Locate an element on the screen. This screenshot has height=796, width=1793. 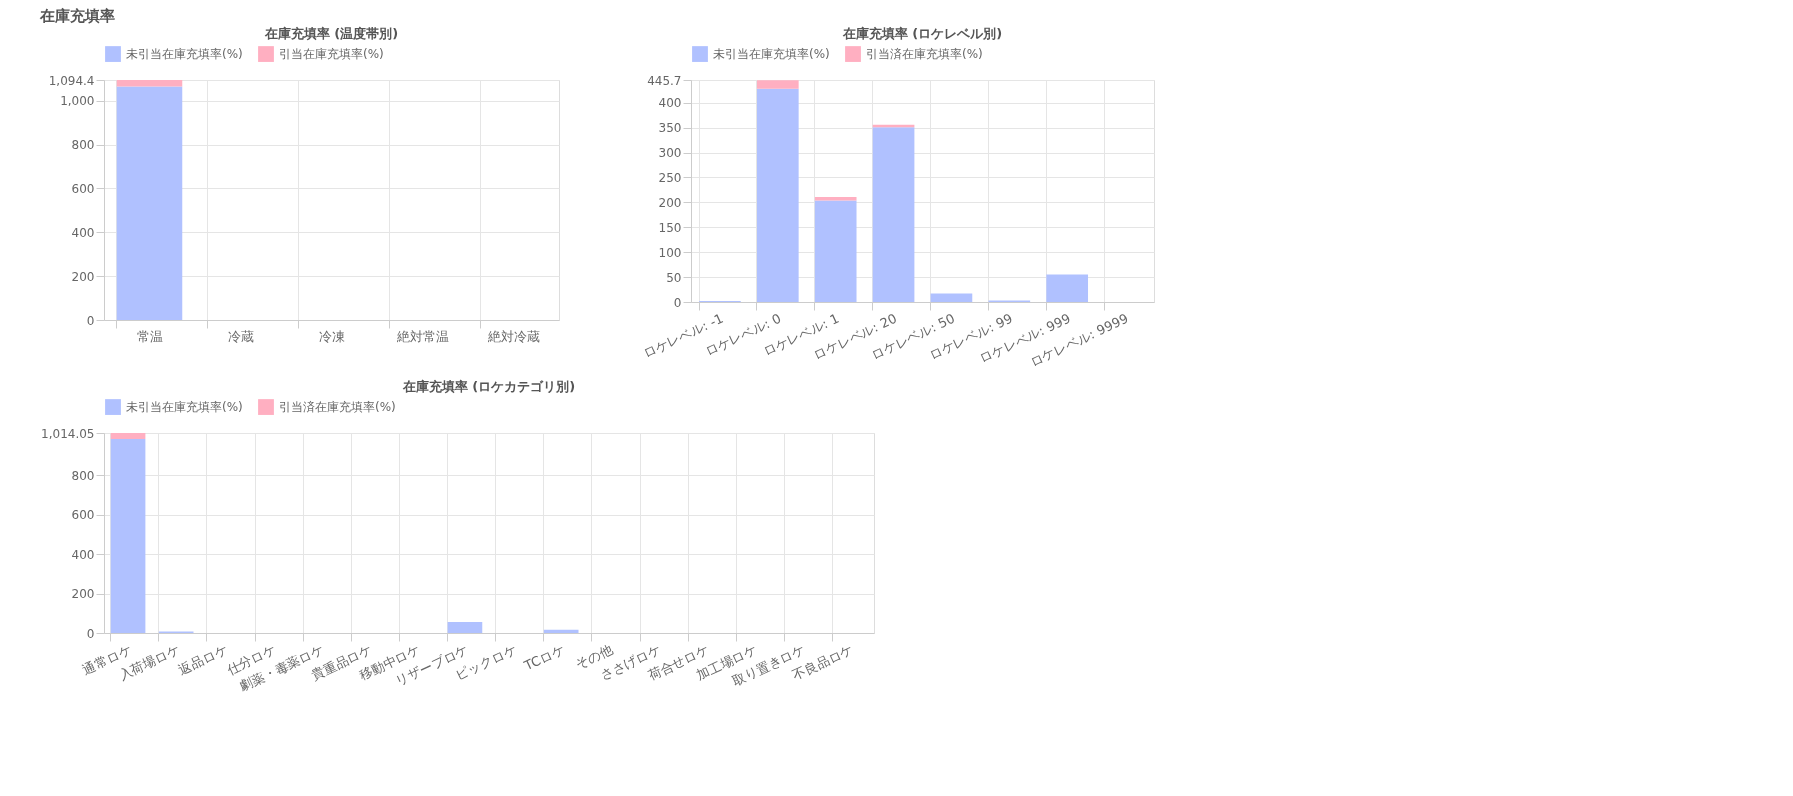
y-tick-label: 1,000 is located at coordinates (77, 101).